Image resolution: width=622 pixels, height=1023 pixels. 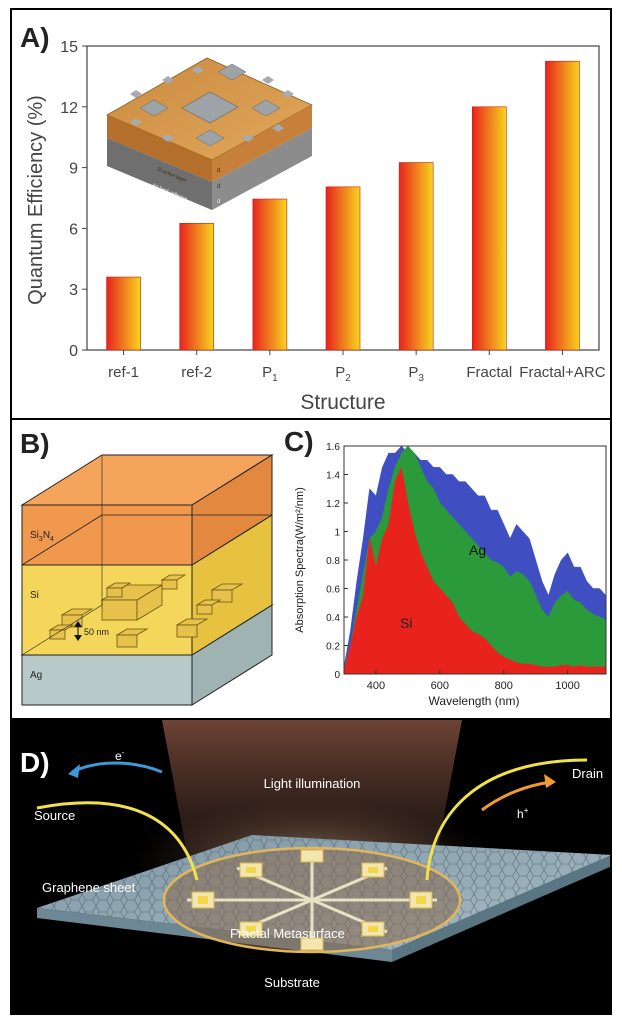 I want to click on x-tick-label: ref-1, so click(x=123, y=372).